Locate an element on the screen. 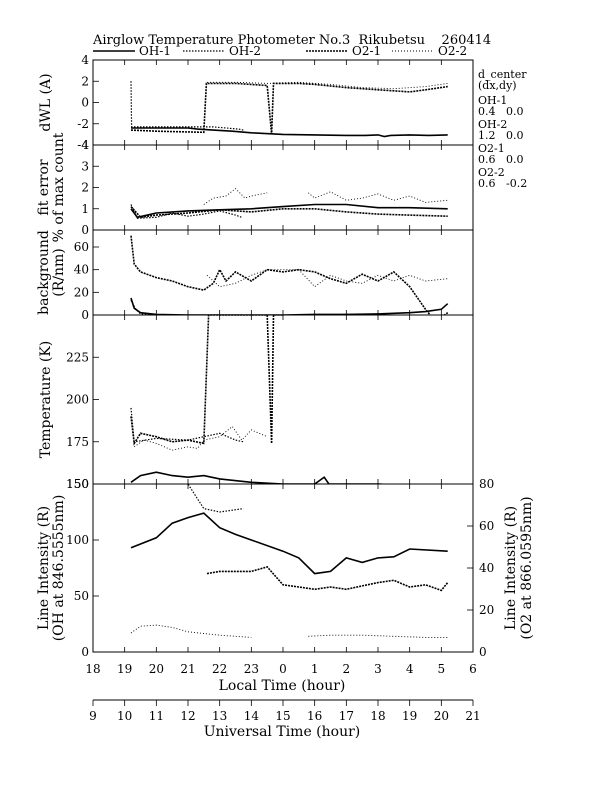 The width and height of the screenshot is (612, 792). local-time-tick-label: 20 is located at coordinates (156, 669).